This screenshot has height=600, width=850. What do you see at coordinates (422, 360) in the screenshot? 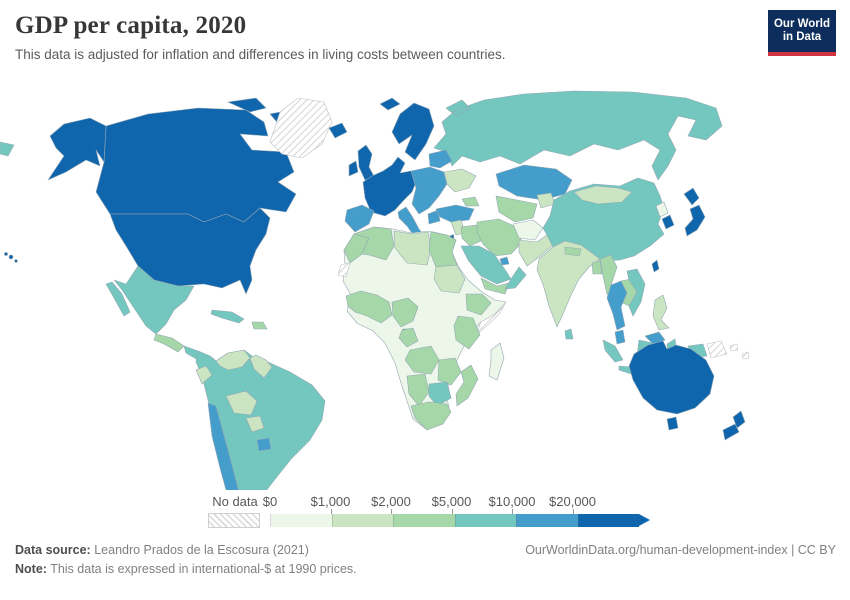
I see `country-angola` at bounding box center [422, 360].